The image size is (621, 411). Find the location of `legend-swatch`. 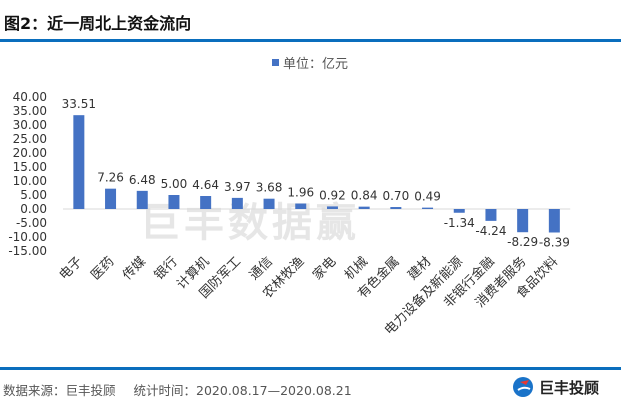

legend-swatch is located at coordinates (275, 62).